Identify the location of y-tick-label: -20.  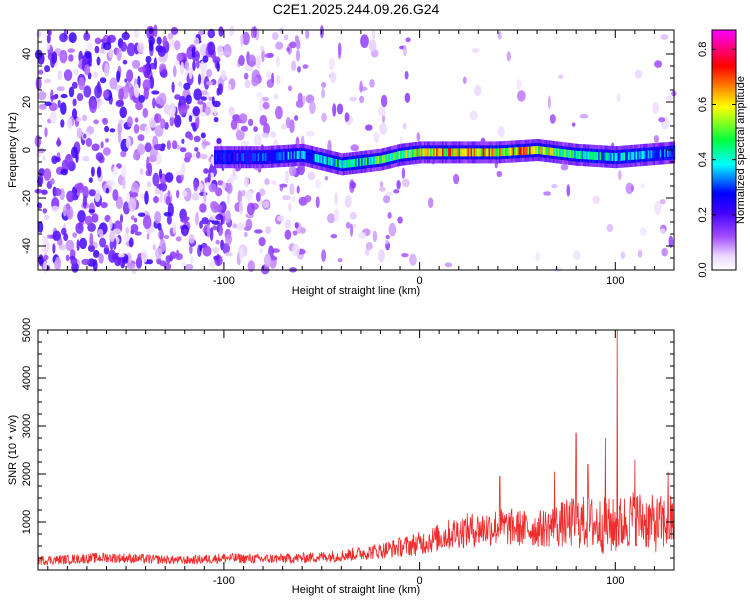
(27, 198).